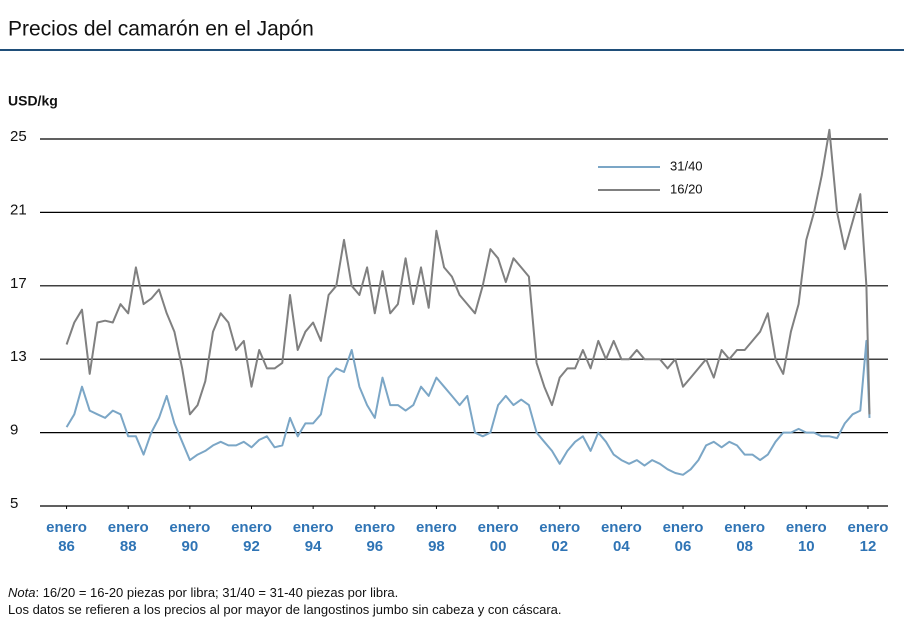  I want to click on x-tick-label: enero 04, so click(621, 537).